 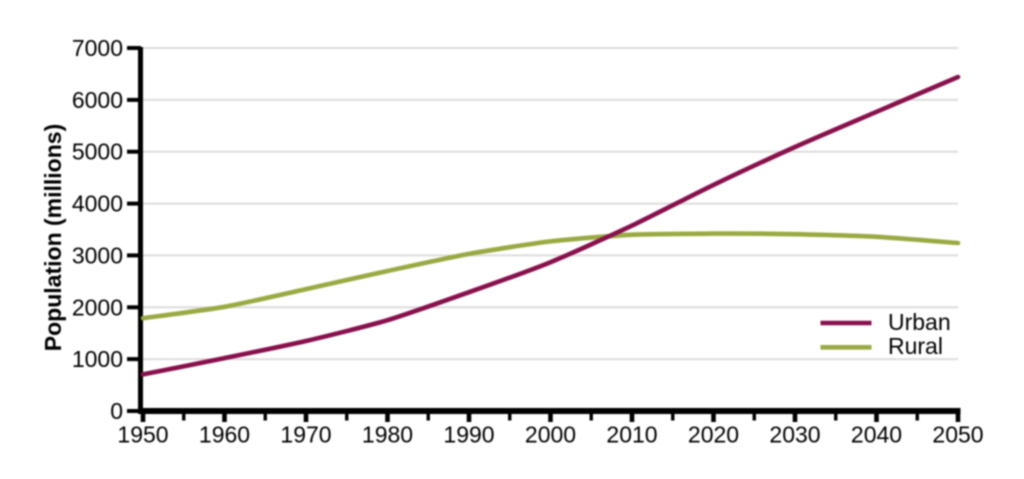 What do you see at coordinates (97, 204) in the screenshot?
I see `svg-text: 4000` at bounding box center [97, 204].